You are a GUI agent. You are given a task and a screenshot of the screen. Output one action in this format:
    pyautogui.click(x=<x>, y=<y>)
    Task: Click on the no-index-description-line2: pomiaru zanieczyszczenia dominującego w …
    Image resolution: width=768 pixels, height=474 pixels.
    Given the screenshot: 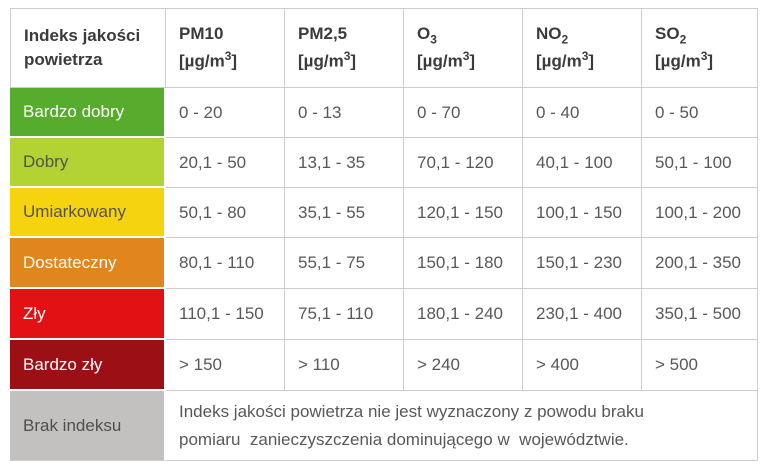 What is the action you would take?
    pyautogui.click(x=404, y=439)
    